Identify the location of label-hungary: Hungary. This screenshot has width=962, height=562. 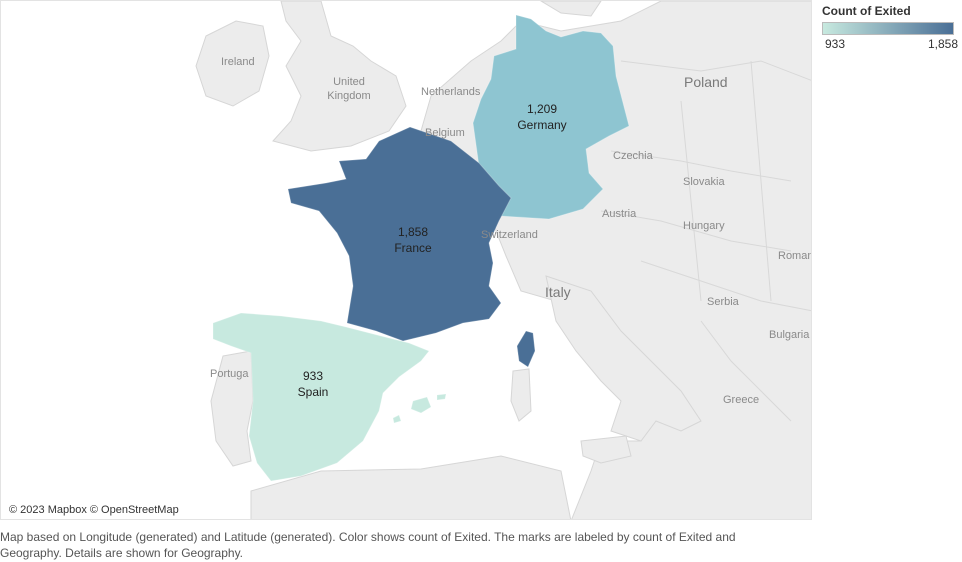
(704, 226).